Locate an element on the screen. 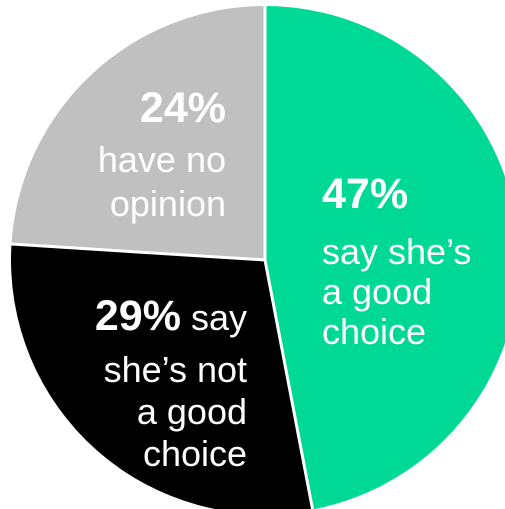 The image size is (505, 509). slice-percent-label: 24% is located at coordinates (183, 108).